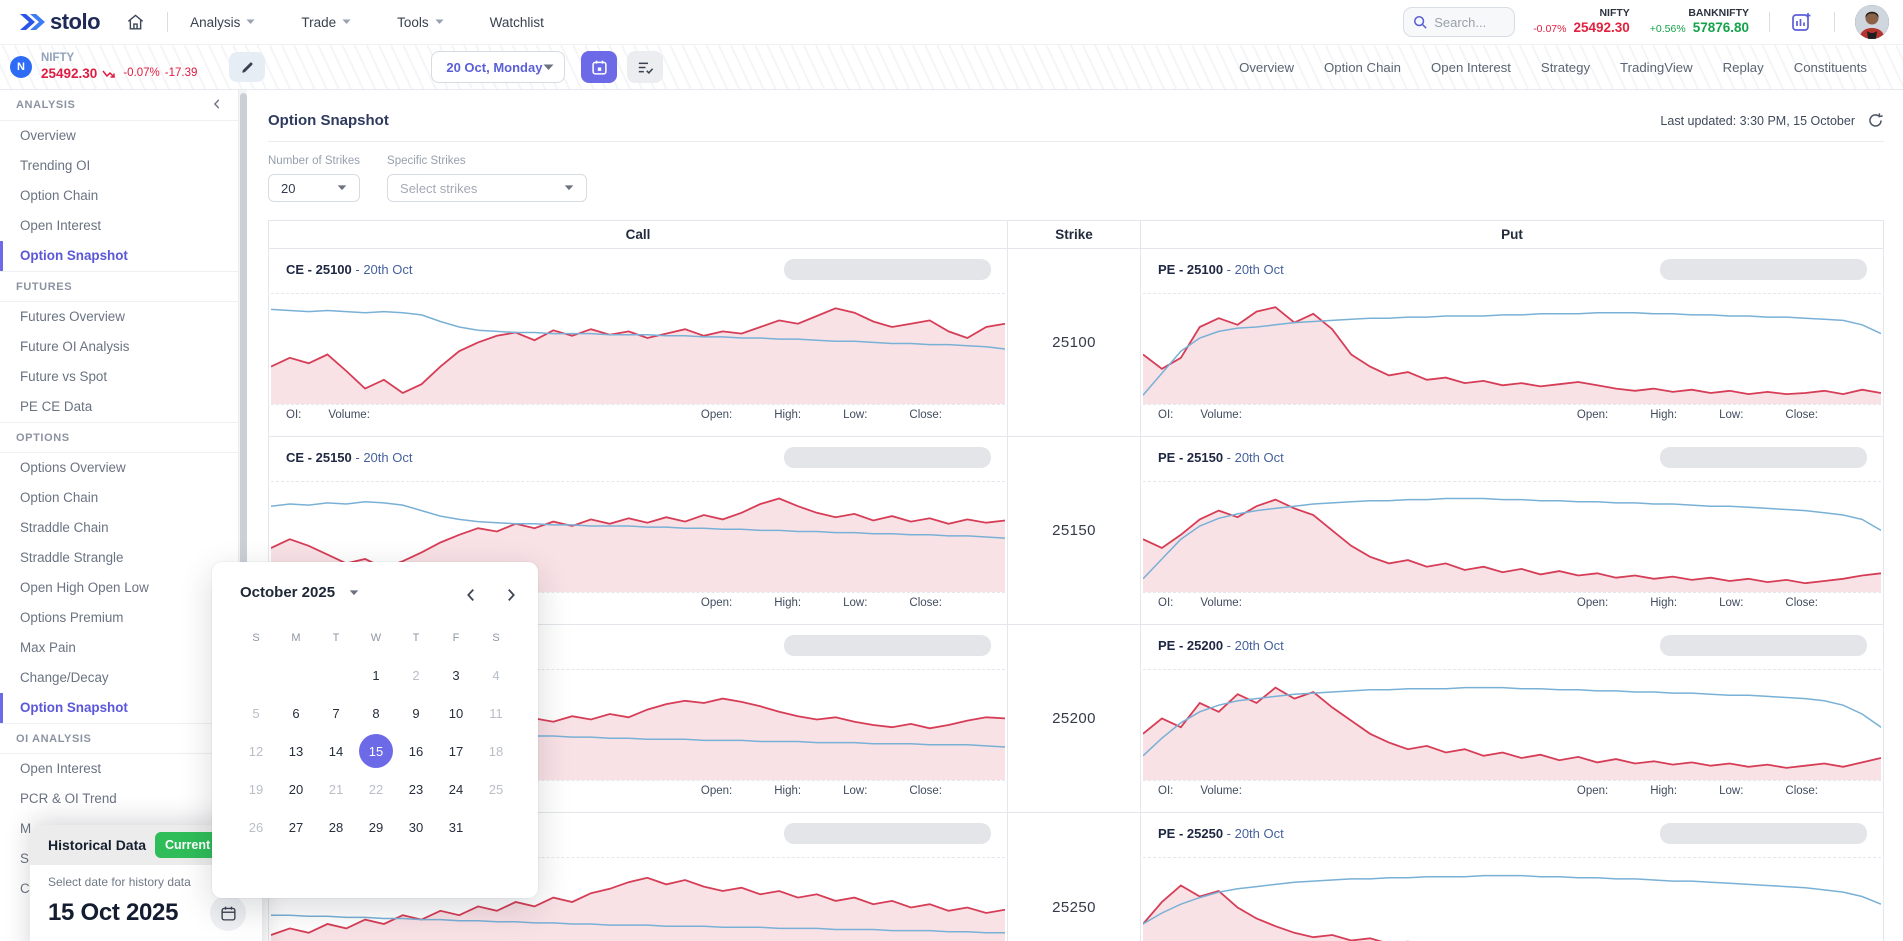 The width and height of the screenshot is (1903, 941). I want to click on top-menu-item-tools: Tools, so click(420, 22).